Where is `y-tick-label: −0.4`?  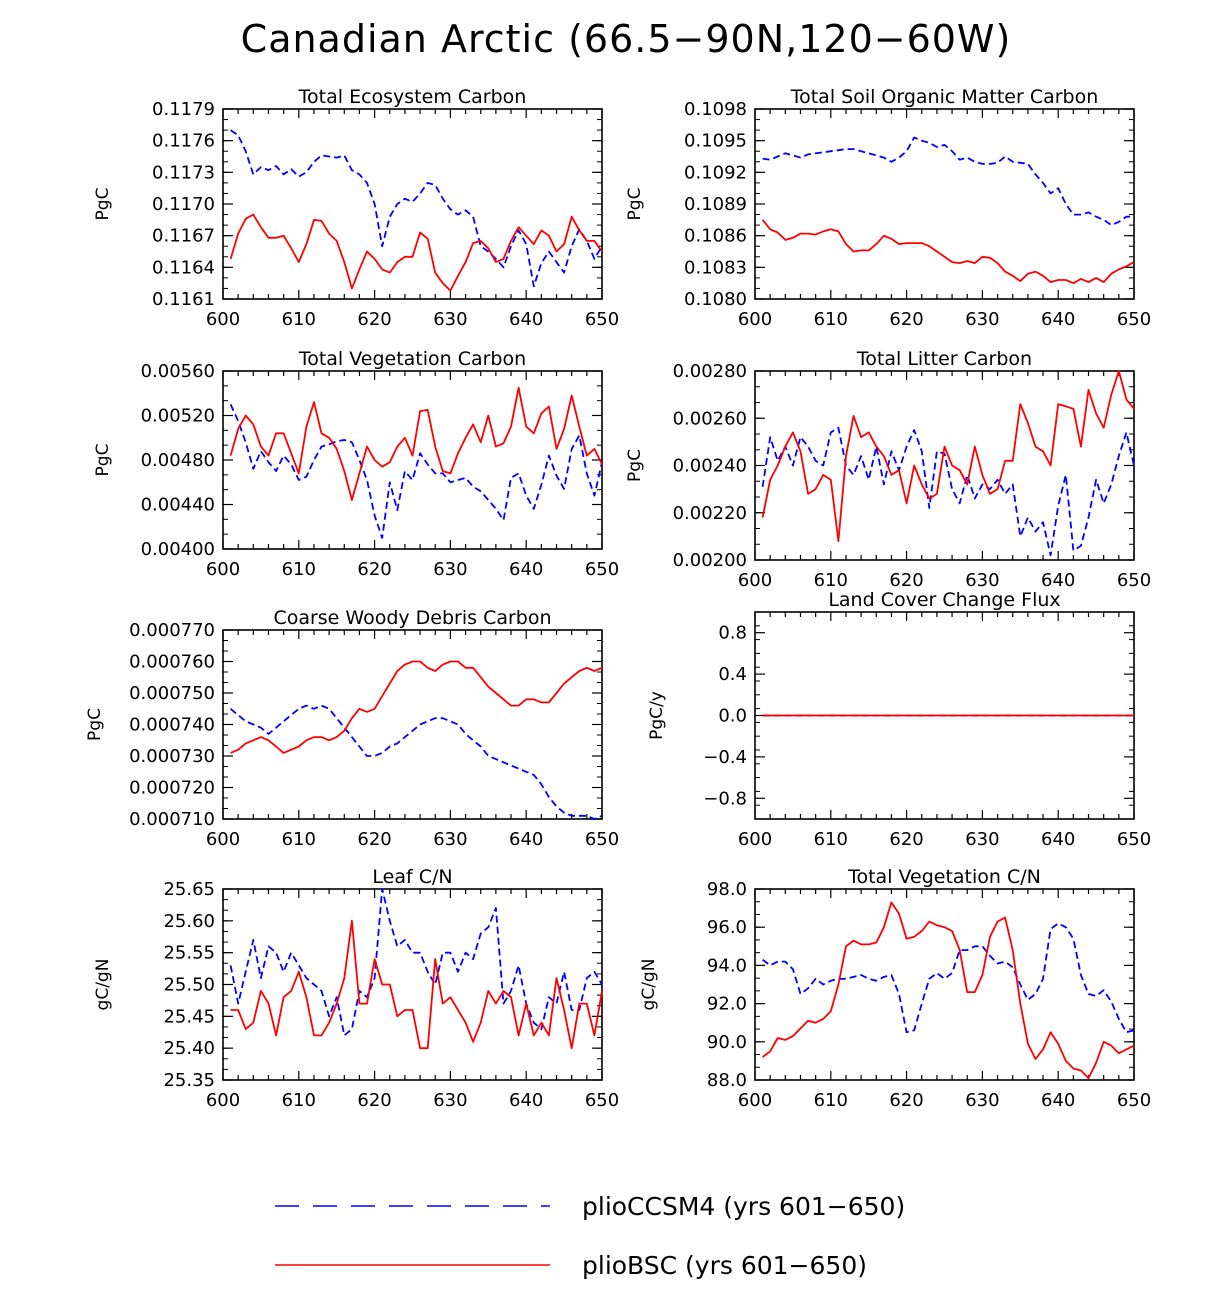
y-tick-label: −0.4 is located at coordinates (725, 757).